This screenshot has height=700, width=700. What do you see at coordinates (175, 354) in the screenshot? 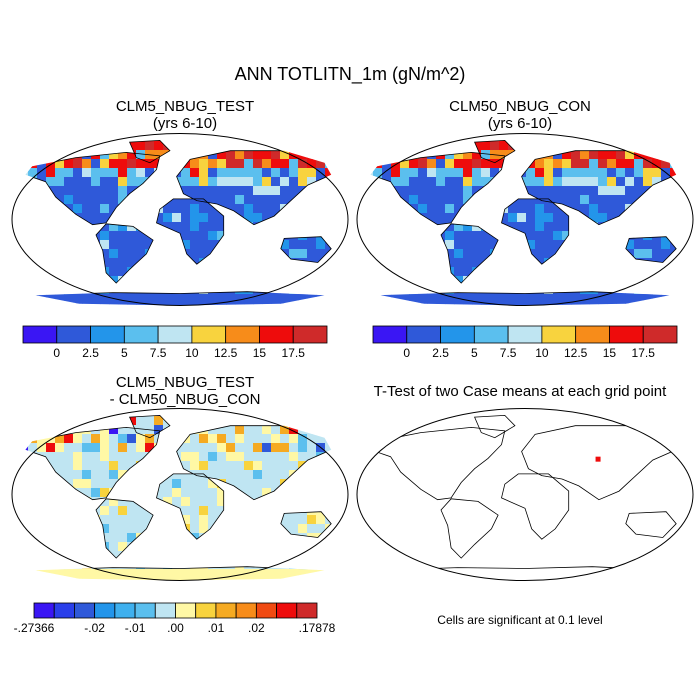
I see `colorbar-panel-1-labels: 0 2.5 5 7.5 10 12.5 15 17.5` at bounding box center [175, 354].